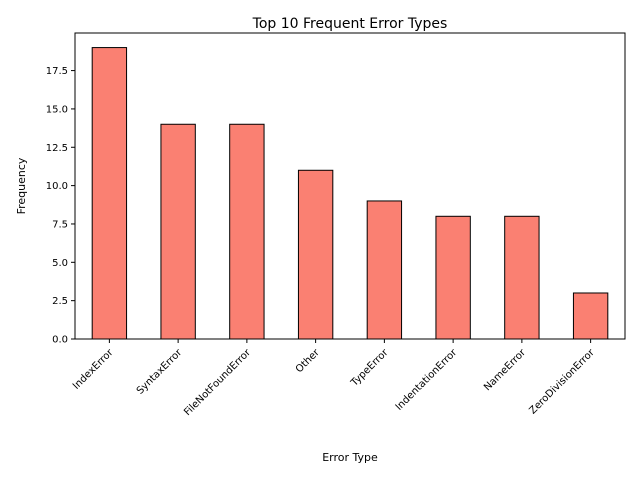  I want to click on y-tick-label: 10.0, so click(57, 186).